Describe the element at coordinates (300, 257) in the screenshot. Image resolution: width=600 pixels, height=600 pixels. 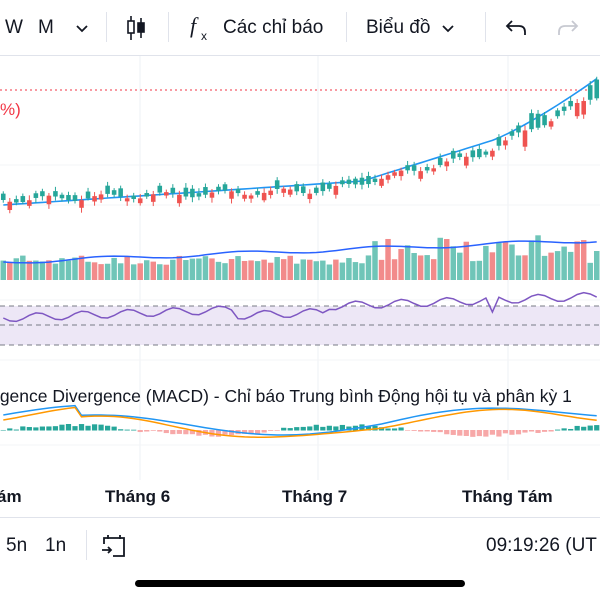
I see `volume-bars` at that location.